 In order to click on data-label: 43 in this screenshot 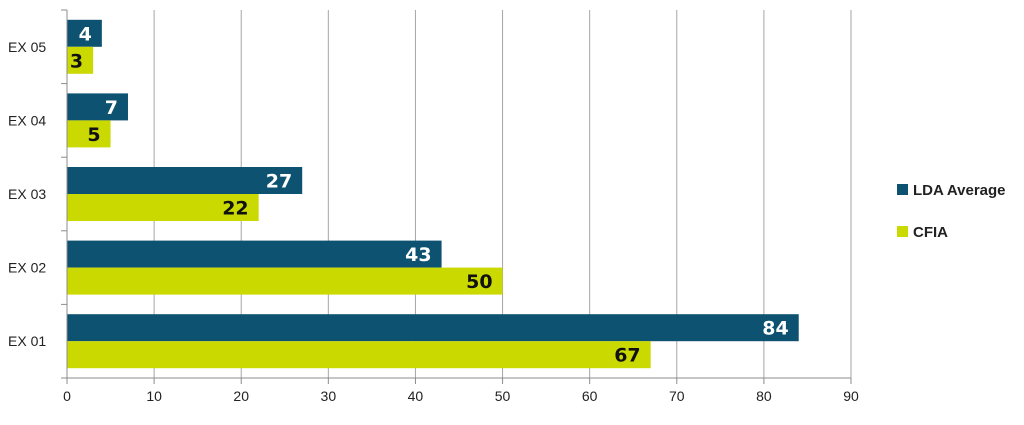, I will do `click(418, 255)`.